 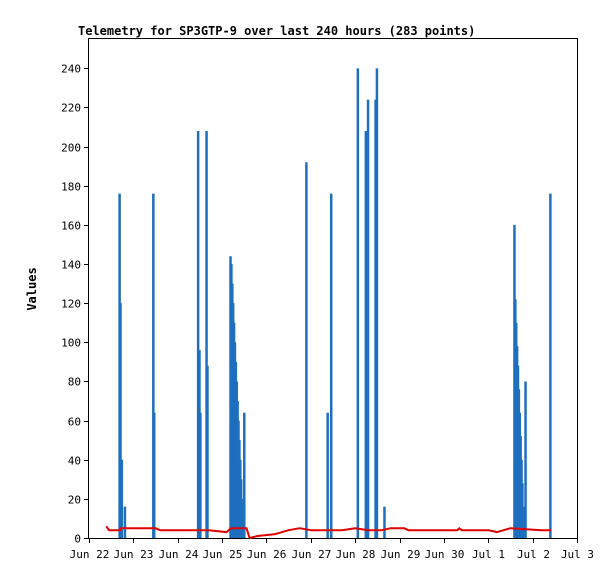 I want to click on y-tick-label: 120, so click(x=71, y=304).